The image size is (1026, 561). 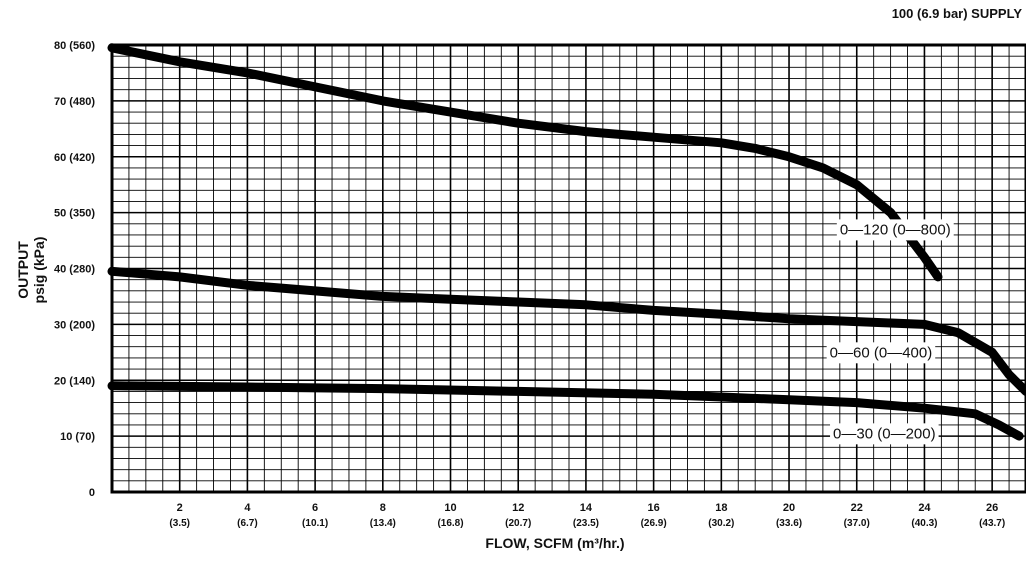 What do you see at coordinates (450, 523) in the screenshot?
I see `x-tick-sublabel: (16.8)` at bounding box center [450, 523].